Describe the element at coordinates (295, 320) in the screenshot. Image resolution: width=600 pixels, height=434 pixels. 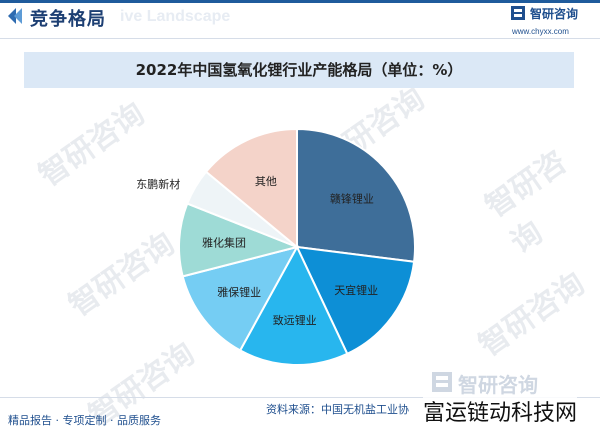
I see `slice-label: 致远锂业` at that location.